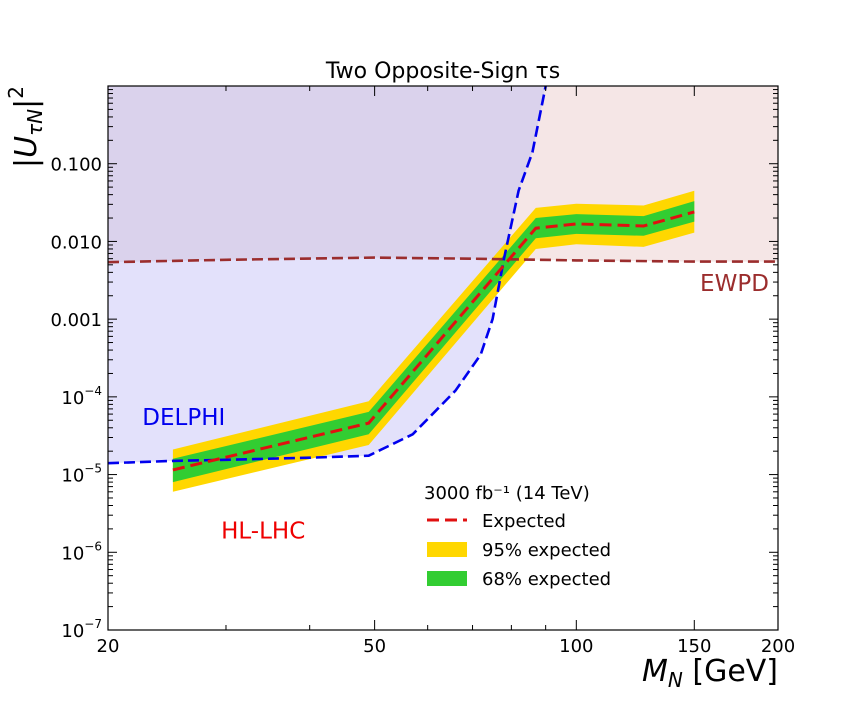 The width and height of the screenshot is (864, 720). I want to click on x-tick-label: 50, so click(374, 646).